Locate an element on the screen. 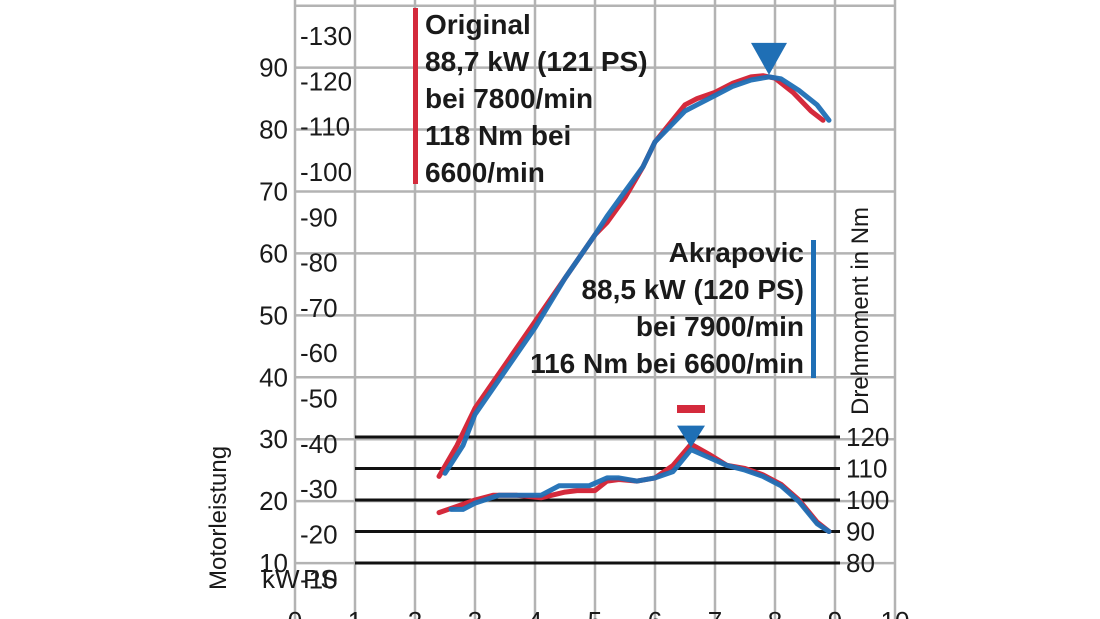 This screenshot has height=619, width=1100. original-legend-line: 6600/min is located at coordinates (485, 172).